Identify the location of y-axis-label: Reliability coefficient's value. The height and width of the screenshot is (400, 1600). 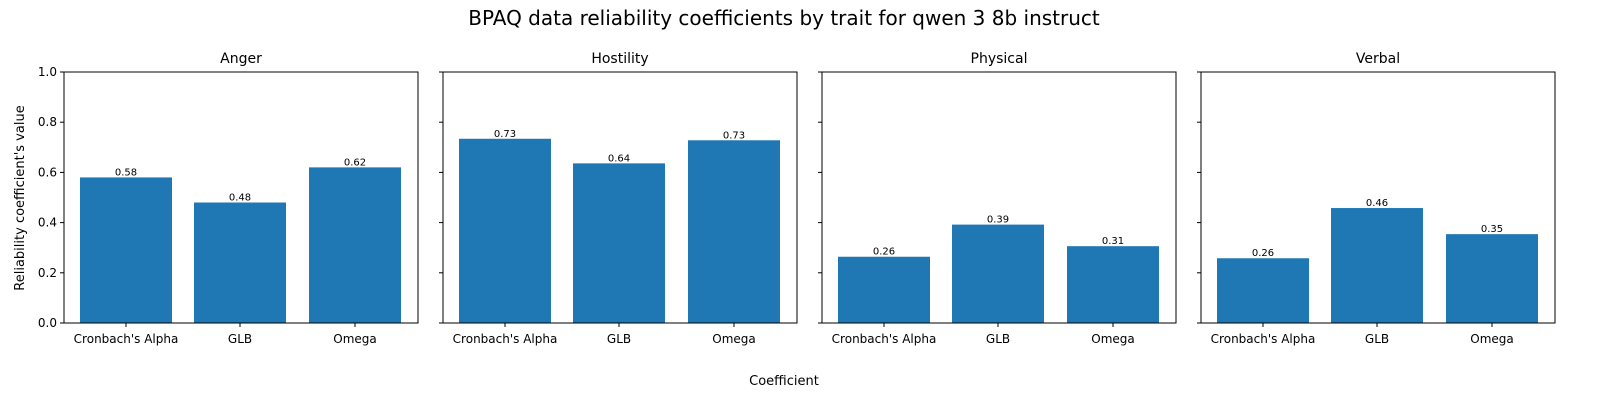
(20, 197).